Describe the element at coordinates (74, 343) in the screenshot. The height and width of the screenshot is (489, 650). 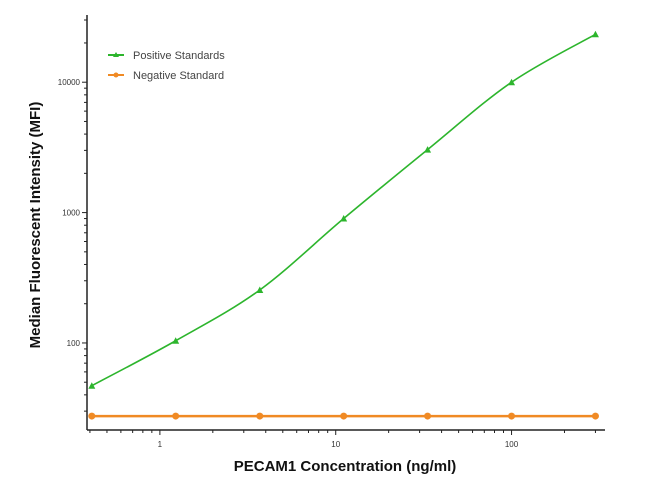
I see `y-tick-label: 100` at that location.